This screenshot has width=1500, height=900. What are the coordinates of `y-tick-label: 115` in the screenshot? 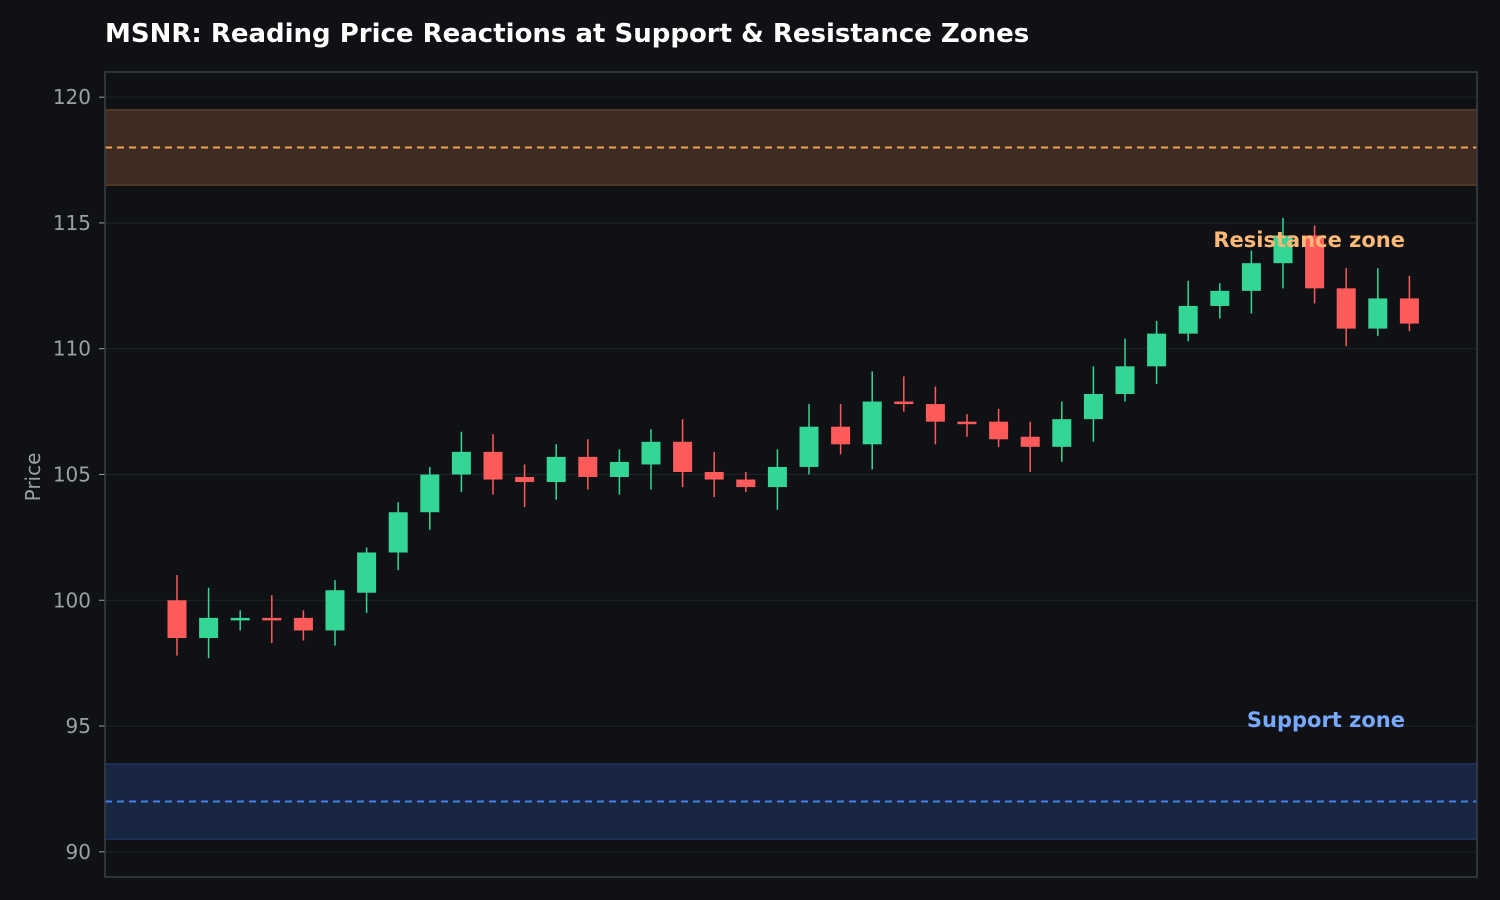 It's located at (72, 223).